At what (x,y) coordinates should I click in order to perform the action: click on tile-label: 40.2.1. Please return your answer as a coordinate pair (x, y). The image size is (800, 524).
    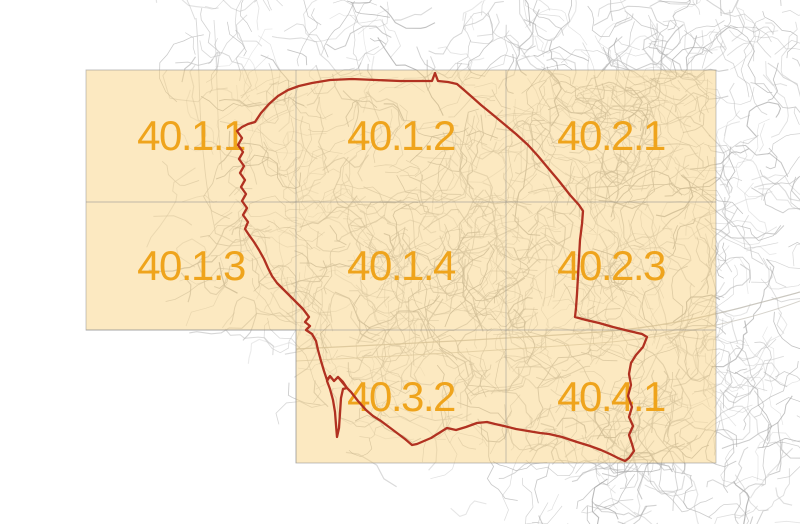
    Looking at the image, I should click on (611, 135).